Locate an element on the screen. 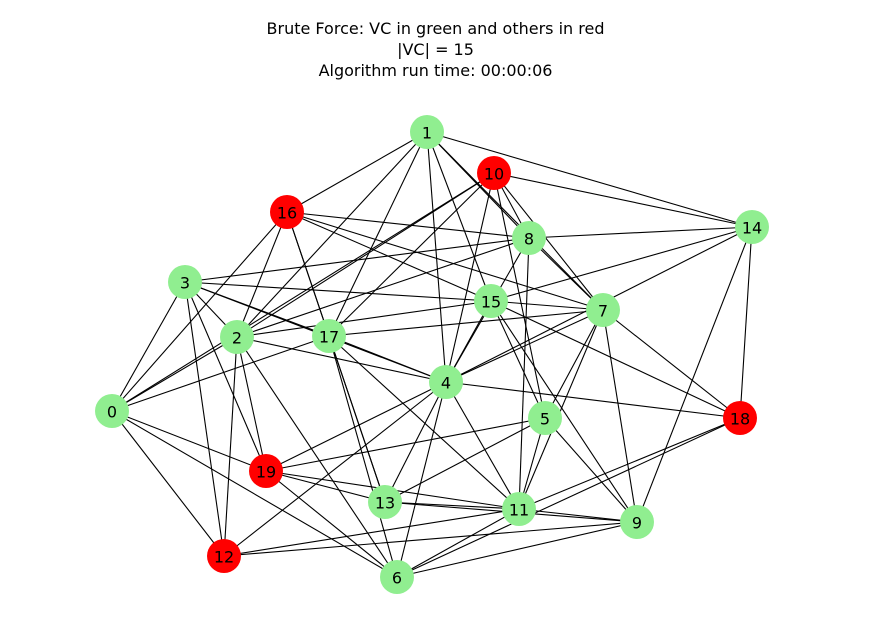 The image size is (871, 622). node-label-0: 0 is located at coordinates (112, 412).